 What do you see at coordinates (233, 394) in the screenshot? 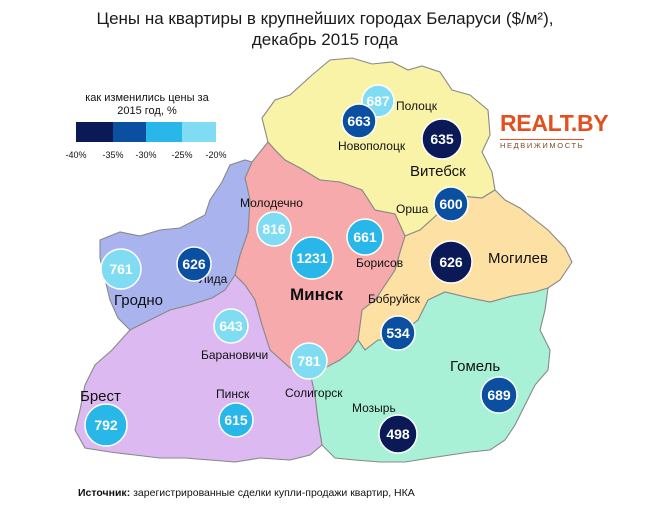
I see `city-label-pinsk: Пинск` at bounding box center [233, 394].